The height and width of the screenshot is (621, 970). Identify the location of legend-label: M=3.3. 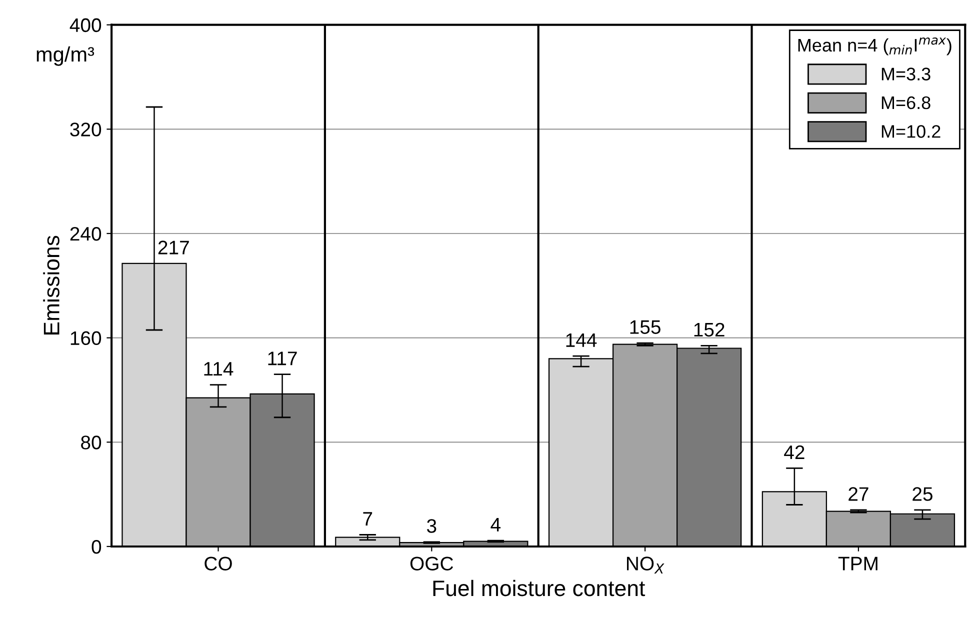
(906, 74).